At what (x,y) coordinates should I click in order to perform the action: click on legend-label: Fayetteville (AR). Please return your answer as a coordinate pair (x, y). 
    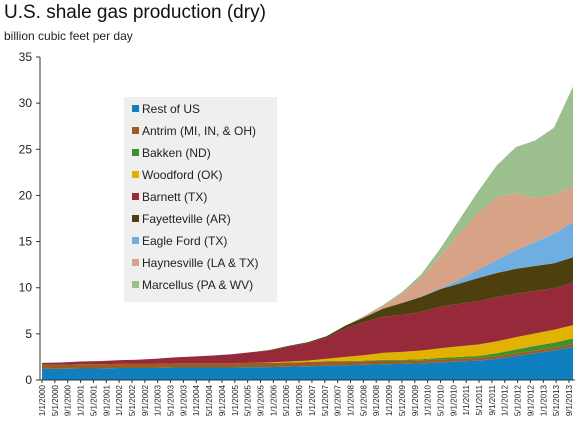
    Looking at the image, I should click on (186, 219).